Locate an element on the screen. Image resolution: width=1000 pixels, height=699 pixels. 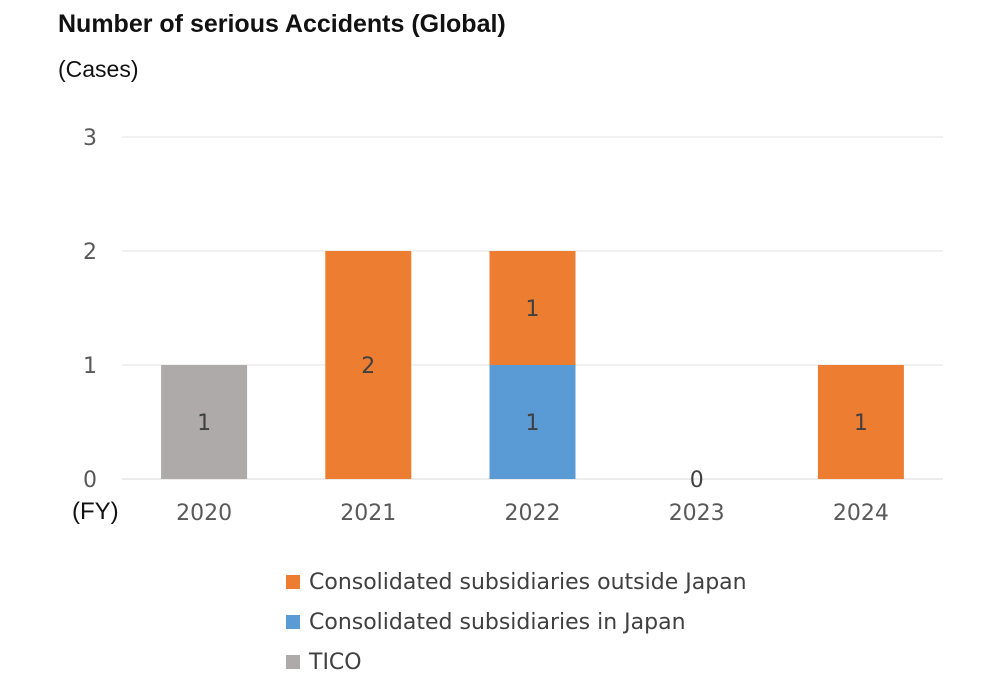
data-label-2024: 1 is located at coordinates (861, 423).